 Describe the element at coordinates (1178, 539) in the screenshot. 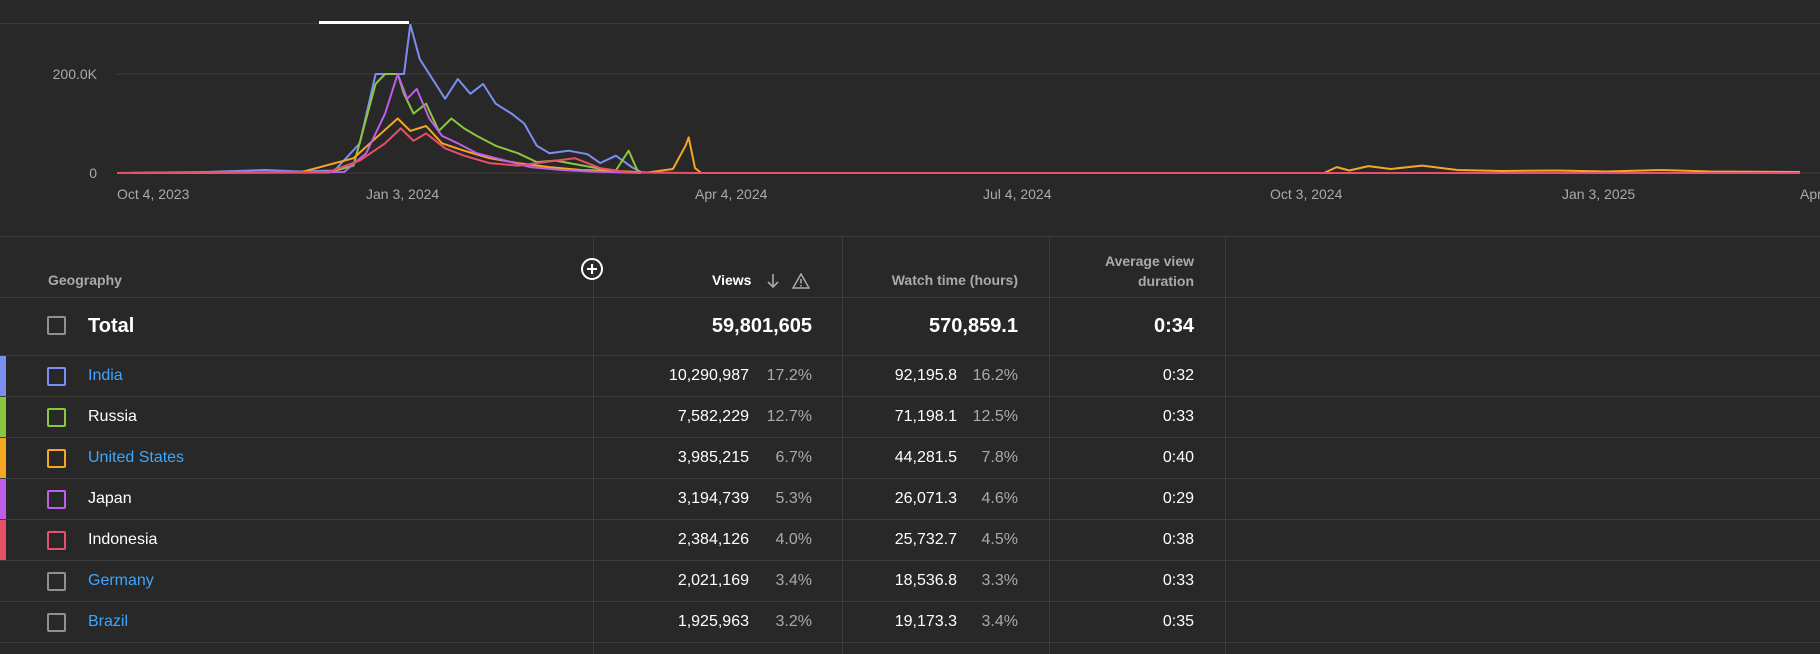

I see `avg-duration-value: 0:38` at that location.